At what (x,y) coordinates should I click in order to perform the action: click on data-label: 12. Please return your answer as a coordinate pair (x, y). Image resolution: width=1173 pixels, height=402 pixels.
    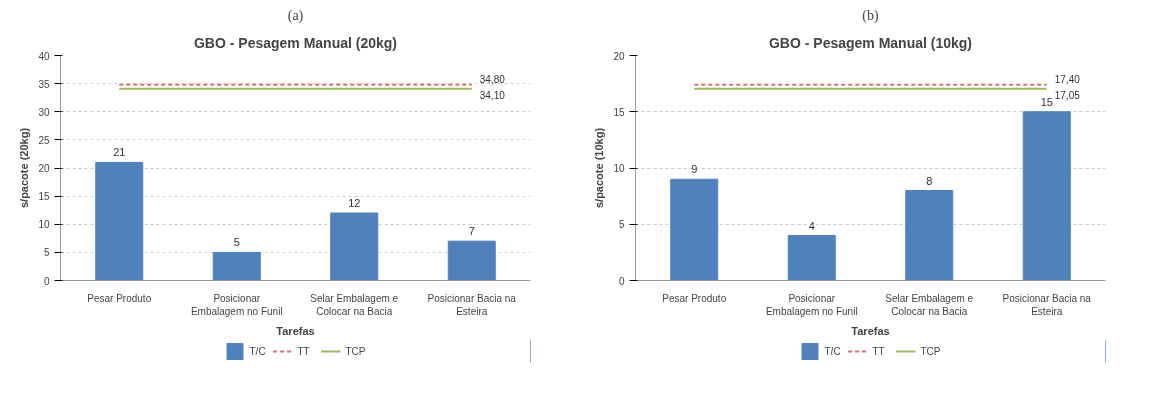
    Looking at the image, I should click on (354, 203).